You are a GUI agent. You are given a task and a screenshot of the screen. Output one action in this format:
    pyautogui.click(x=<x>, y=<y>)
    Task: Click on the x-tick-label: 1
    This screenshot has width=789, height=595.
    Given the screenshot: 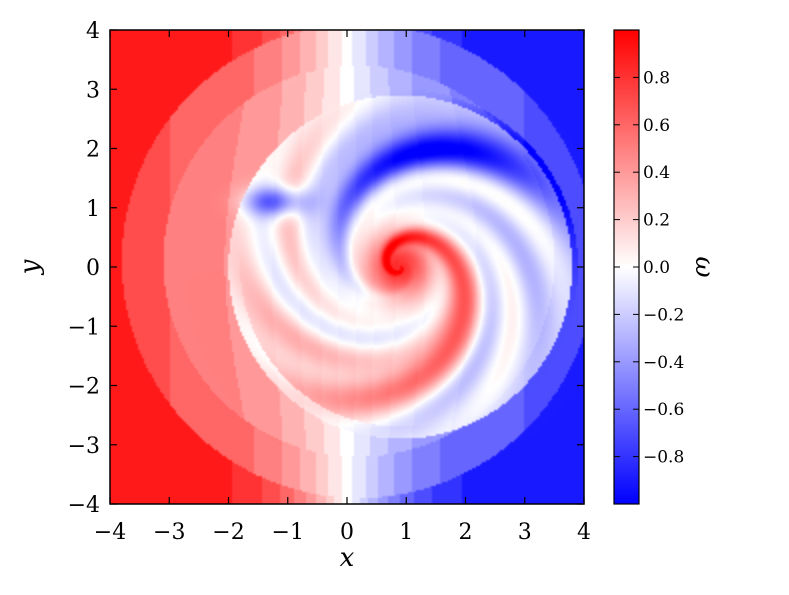 What is the action you would take?
    pyautogui.click(x=406, y=532)
    